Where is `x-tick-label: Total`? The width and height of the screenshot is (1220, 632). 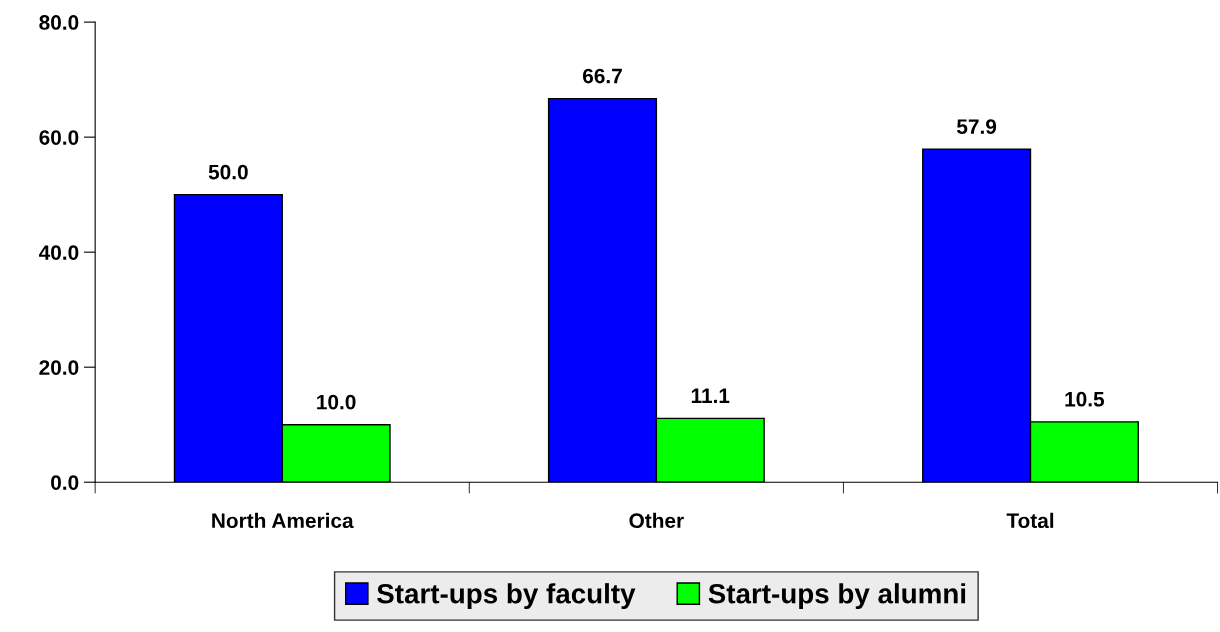 x-tick-label: Total is located at coordinates (1030, 520).